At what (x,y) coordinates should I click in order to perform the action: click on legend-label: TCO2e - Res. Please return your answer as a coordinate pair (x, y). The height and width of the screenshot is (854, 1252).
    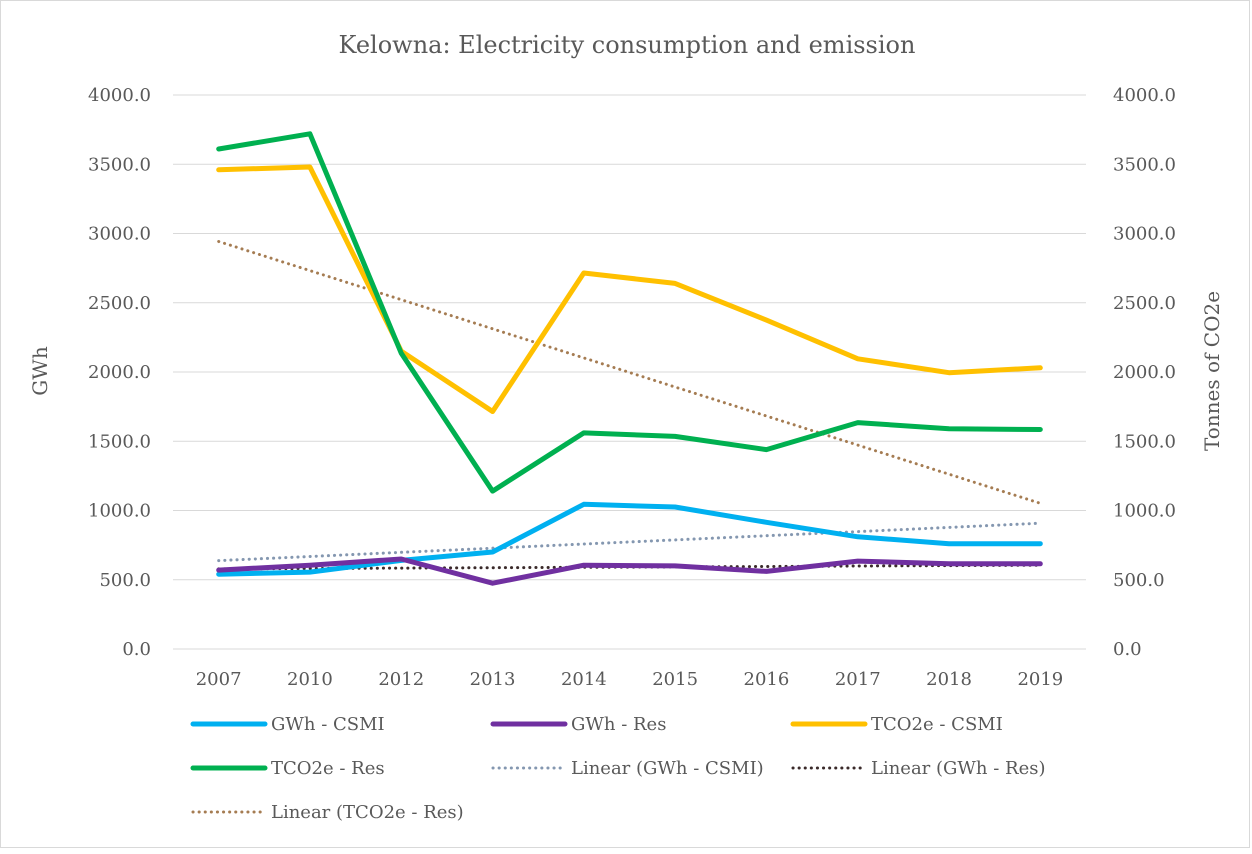
    Looking at the image, I should click on (328, 768).